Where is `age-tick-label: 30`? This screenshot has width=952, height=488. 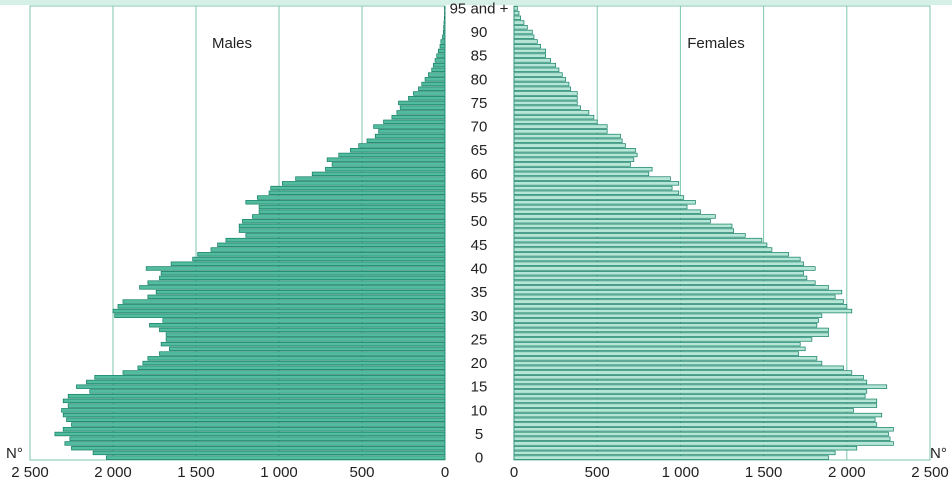 age-tick-label: 30 is located at coordinates (479, 316).